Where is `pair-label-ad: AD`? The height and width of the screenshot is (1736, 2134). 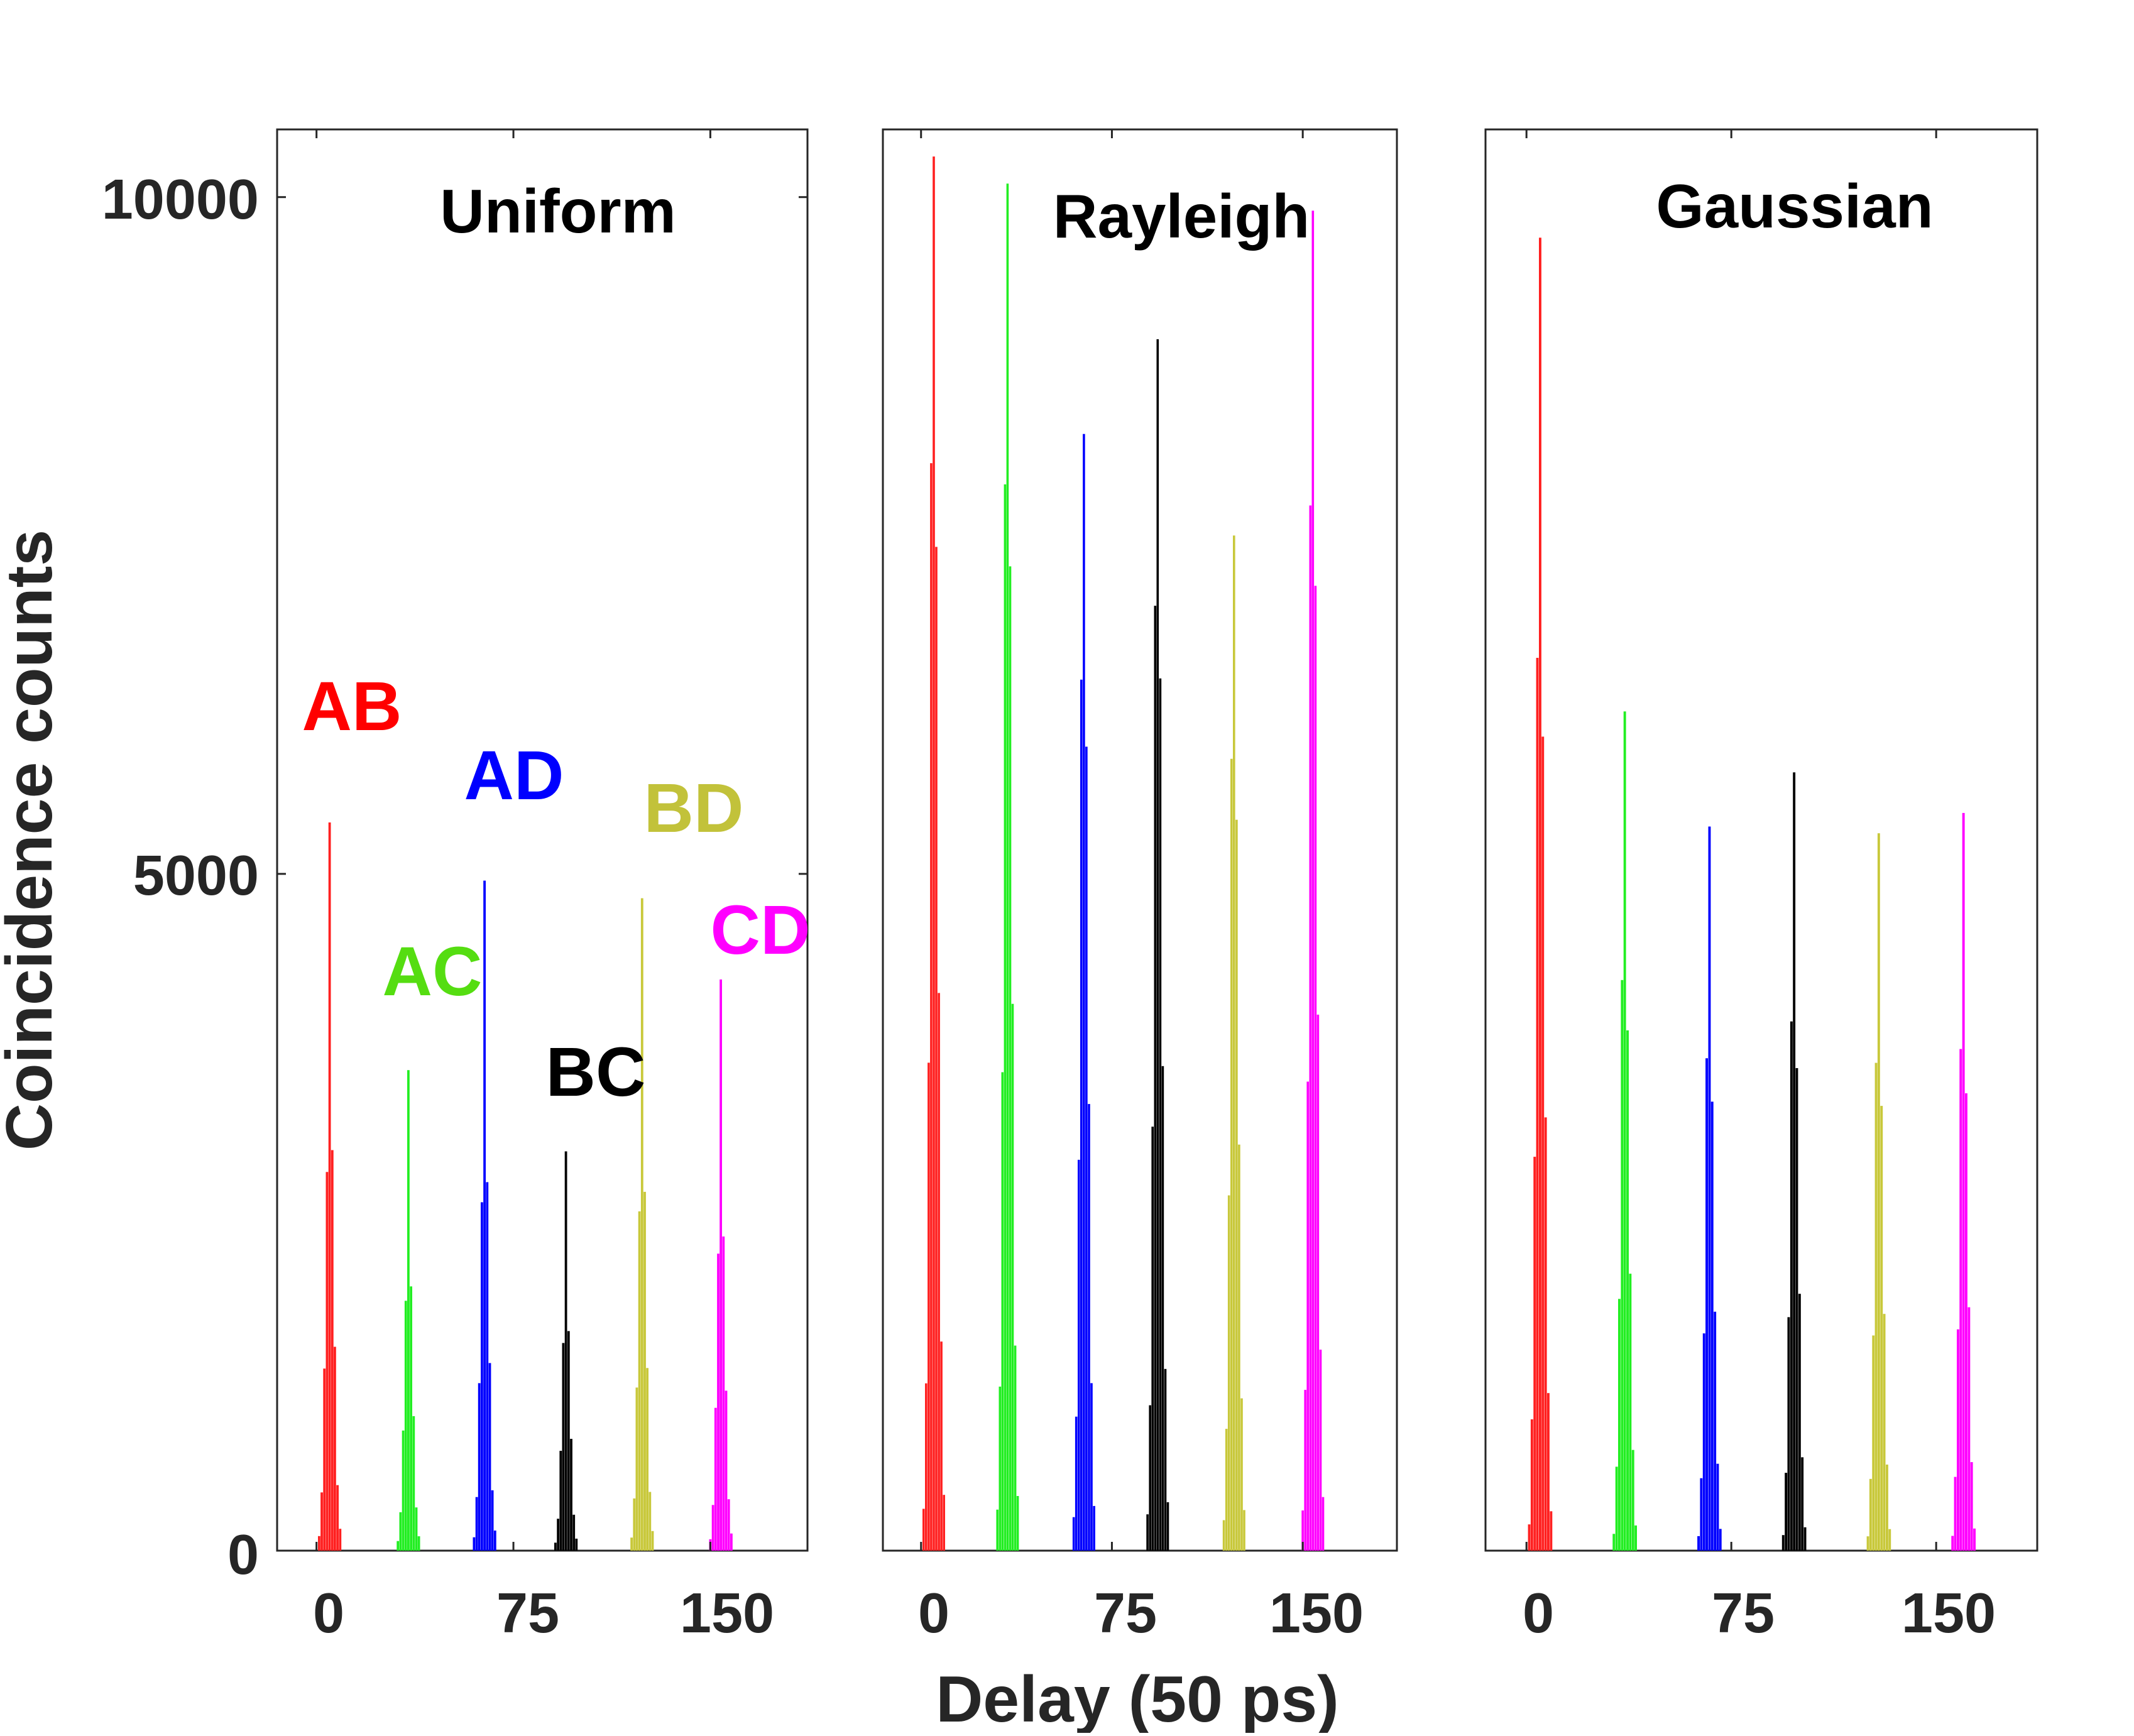 pair-label-ad: AD is located at coordinates (514, 775).